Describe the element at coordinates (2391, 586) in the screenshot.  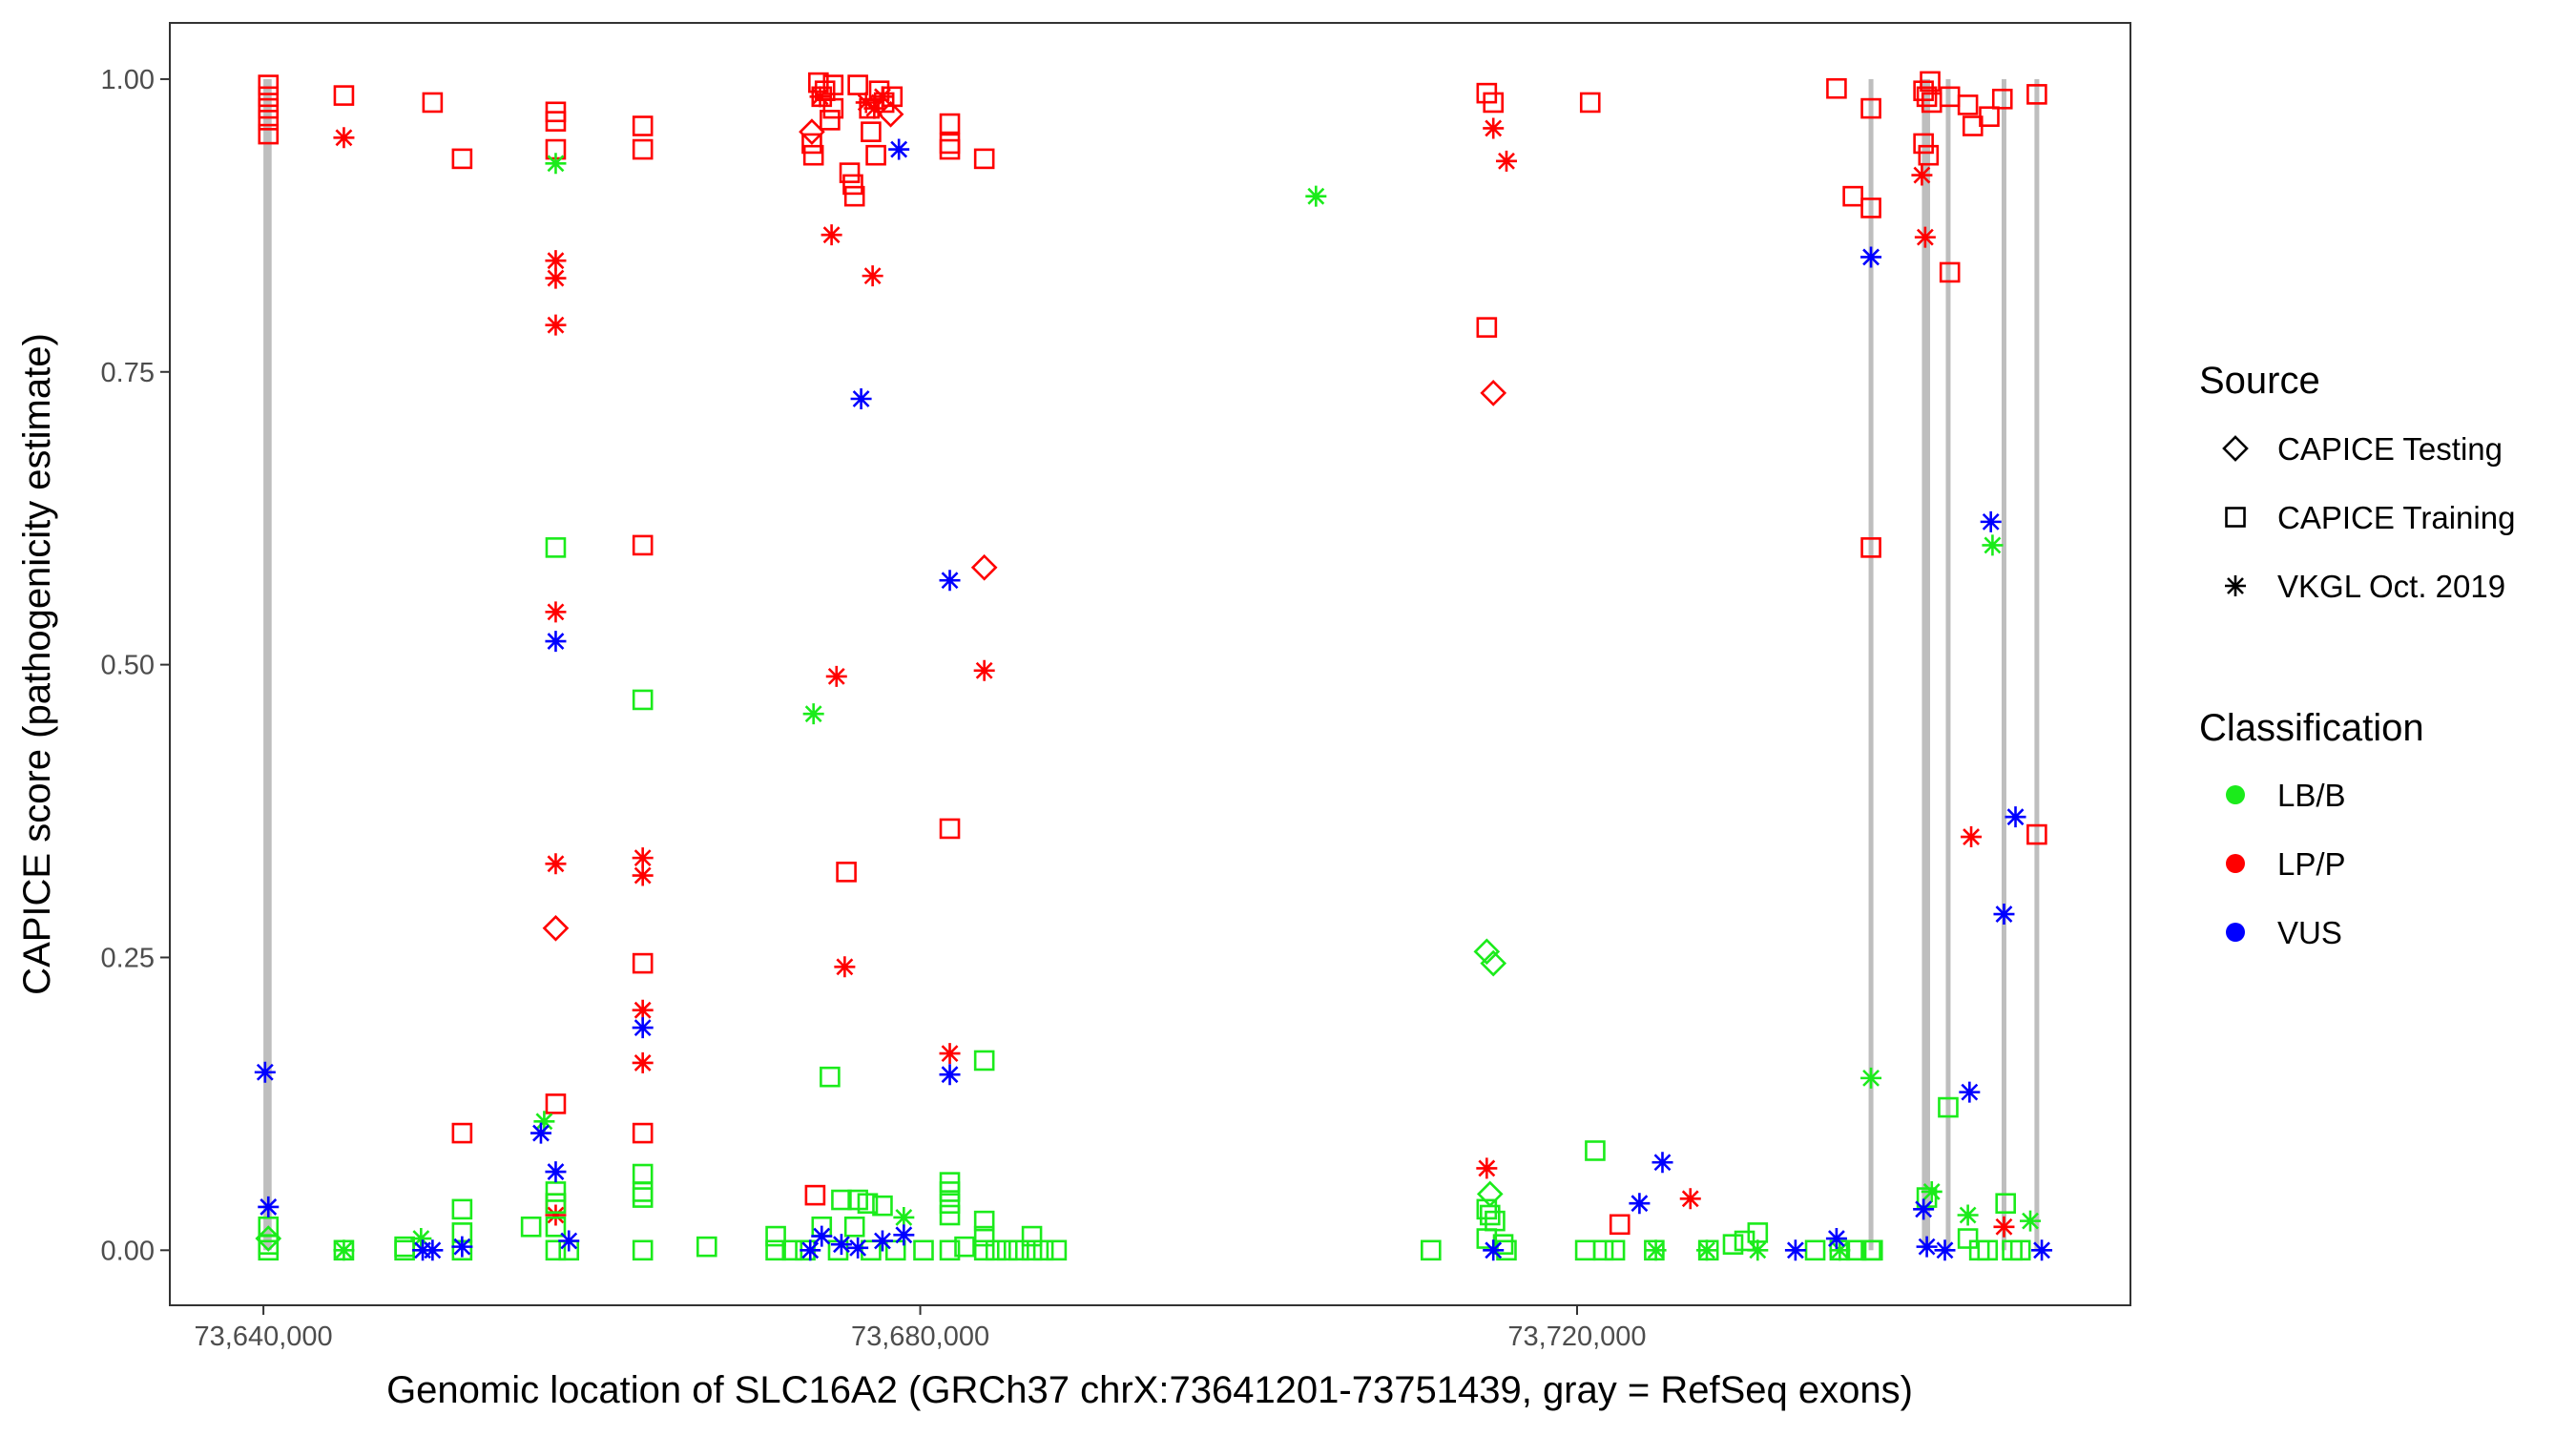
I see `legend-label-vkgl: VKGL Oct. 2019` at that location.